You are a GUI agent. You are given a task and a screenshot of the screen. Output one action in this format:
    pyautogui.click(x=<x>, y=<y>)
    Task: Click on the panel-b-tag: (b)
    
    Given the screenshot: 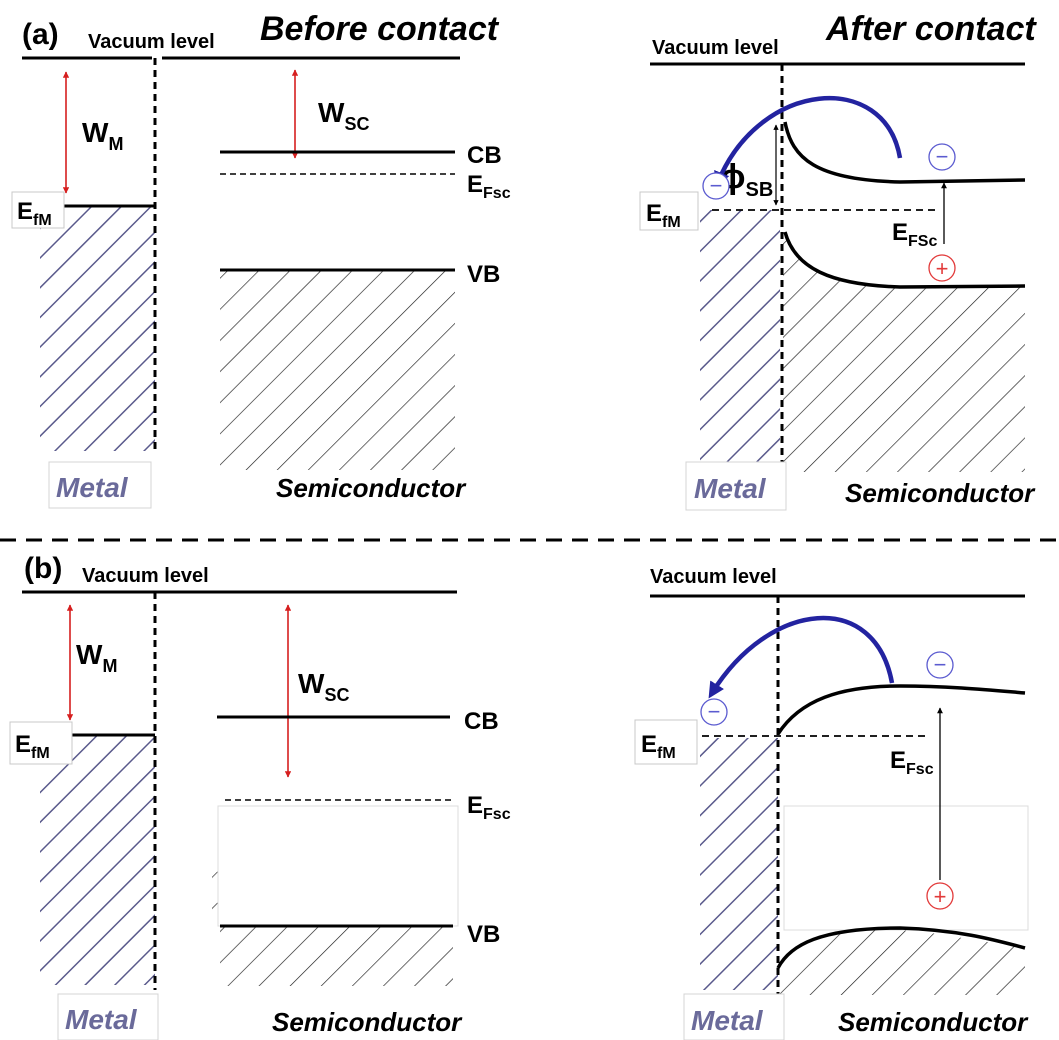 What is the action you would take?
    pyautogui.click(x=43, y=568)
    